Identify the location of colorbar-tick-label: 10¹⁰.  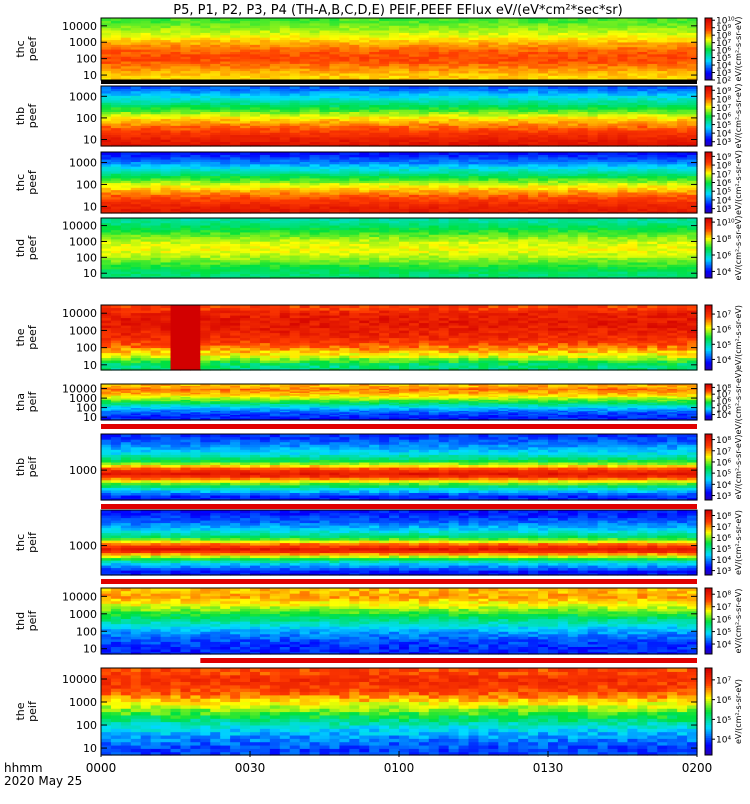
(725, 22).